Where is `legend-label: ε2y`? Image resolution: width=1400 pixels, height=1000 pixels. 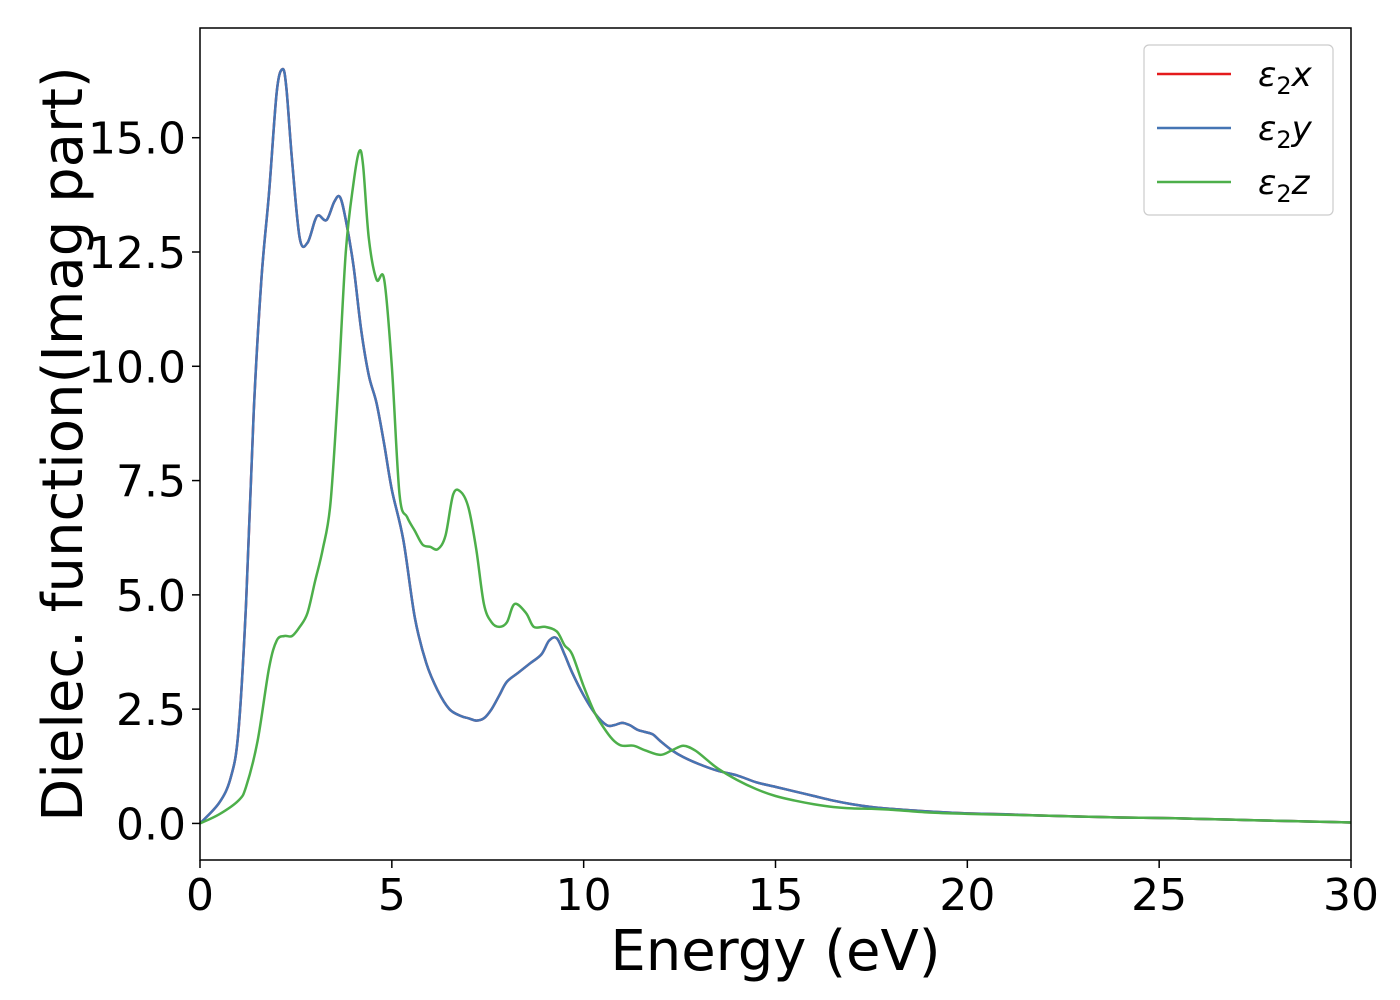 legend-label: ε2y is located at coordinates (1285, 131).